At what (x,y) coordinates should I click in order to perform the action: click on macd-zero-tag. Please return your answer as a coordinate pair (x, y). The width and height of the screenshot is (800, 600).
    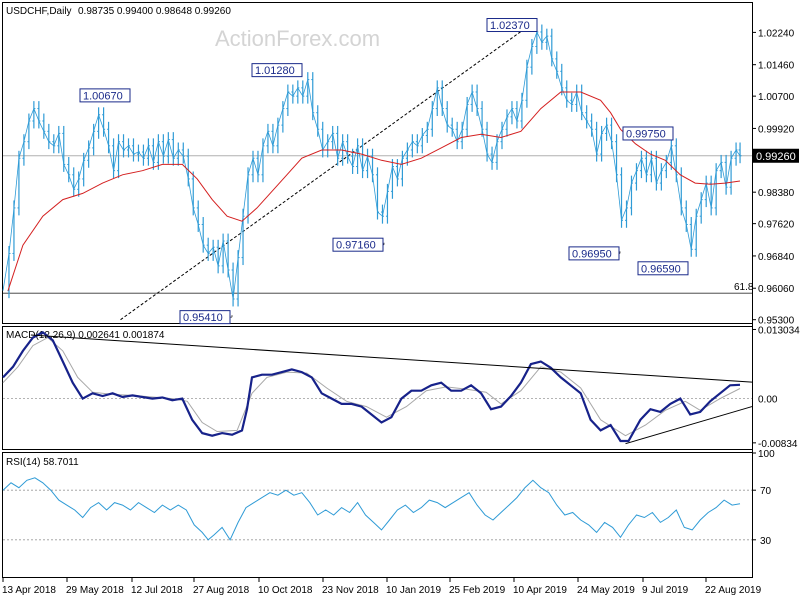
    Looking at the image, I should click on (767, 398).